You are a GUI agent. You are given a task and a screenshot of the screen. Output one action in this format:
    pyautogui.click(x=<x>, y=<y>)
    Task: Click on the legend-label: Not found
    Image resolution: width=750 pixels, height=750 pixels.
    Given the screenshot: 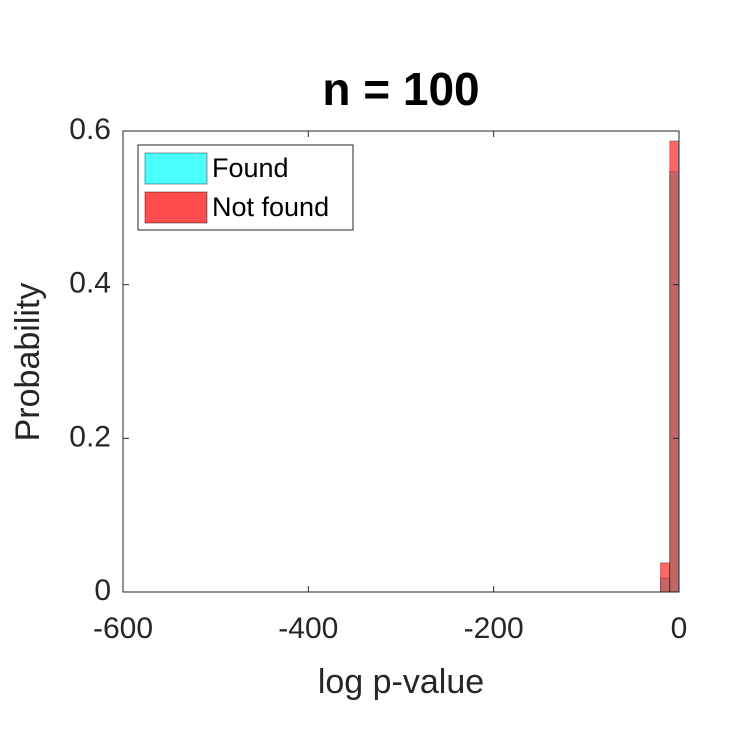 What is the action you would take?
    pyautogui.click(x=270, y=207)
    